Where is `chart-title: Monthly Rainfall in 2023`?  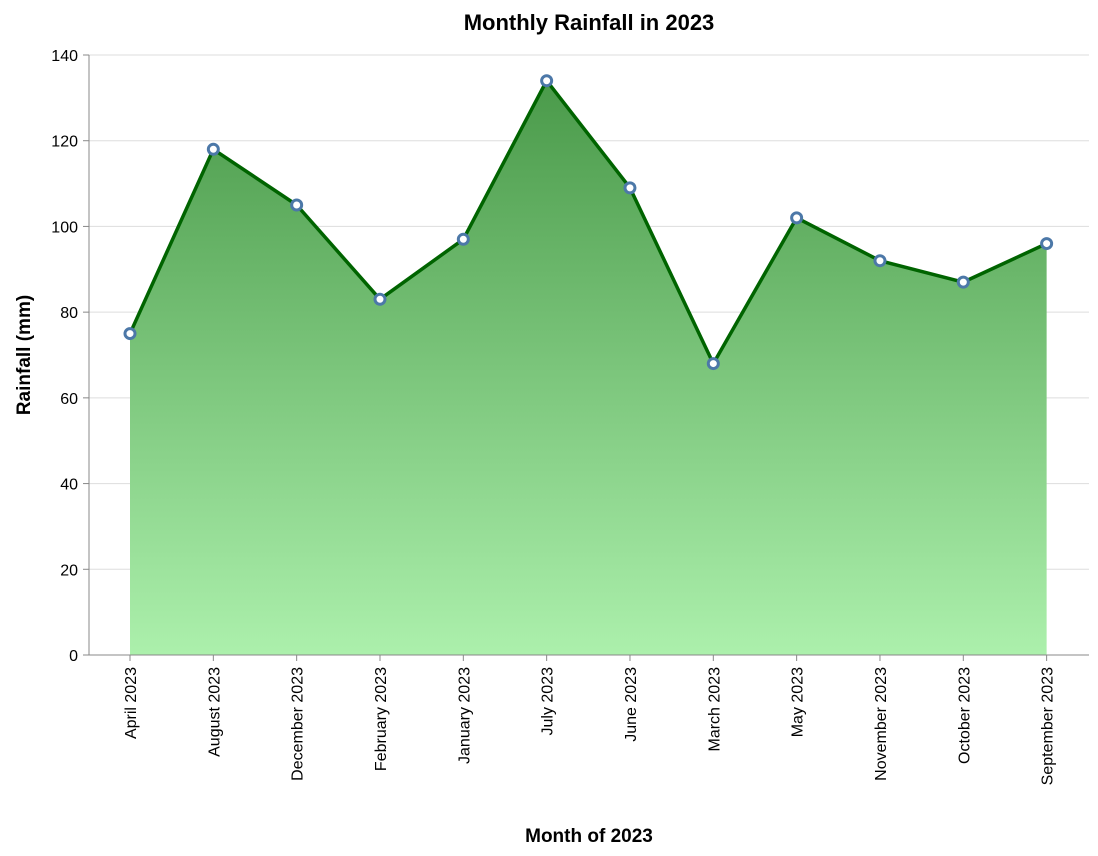
chart-title: Monthly Rainfall in 2023 is located at coordinates (589, 22).